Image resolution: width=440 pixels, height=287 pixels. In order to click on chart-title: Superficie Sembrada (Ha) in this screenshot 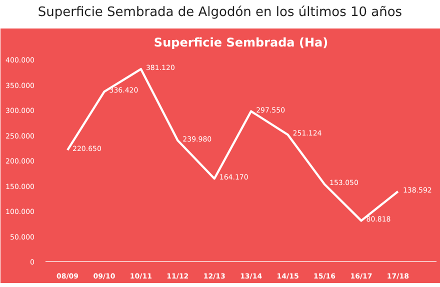, I will do `click(241, 43)`.